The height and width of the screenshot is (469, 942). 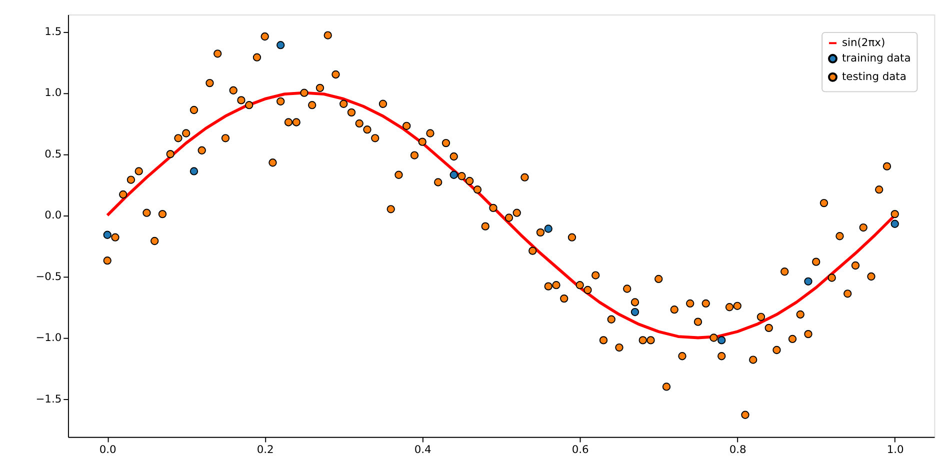 What do you see at coordinates (864, 43) in the screenshot?
I see `legend-label: sin(2πx)` at bounding box center [864, 43].